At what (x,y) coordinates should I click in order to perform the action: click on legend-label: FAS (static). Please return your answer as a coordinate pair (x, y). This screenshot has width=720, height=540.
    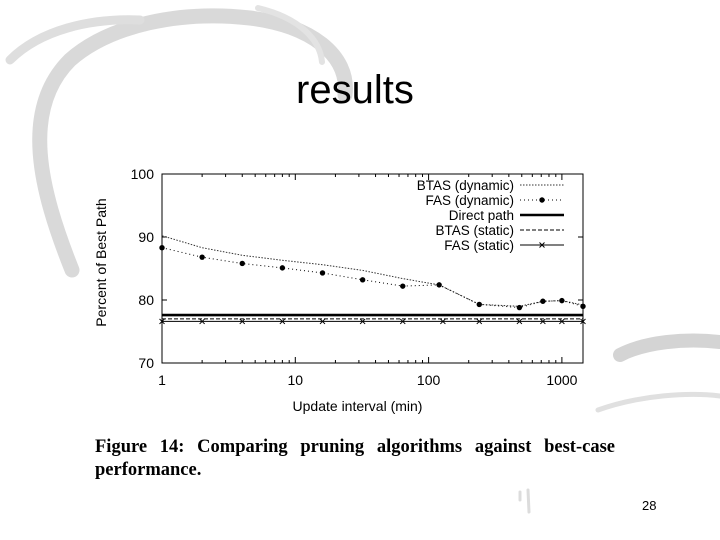
    Looking at the image, I should click on (479, 245).